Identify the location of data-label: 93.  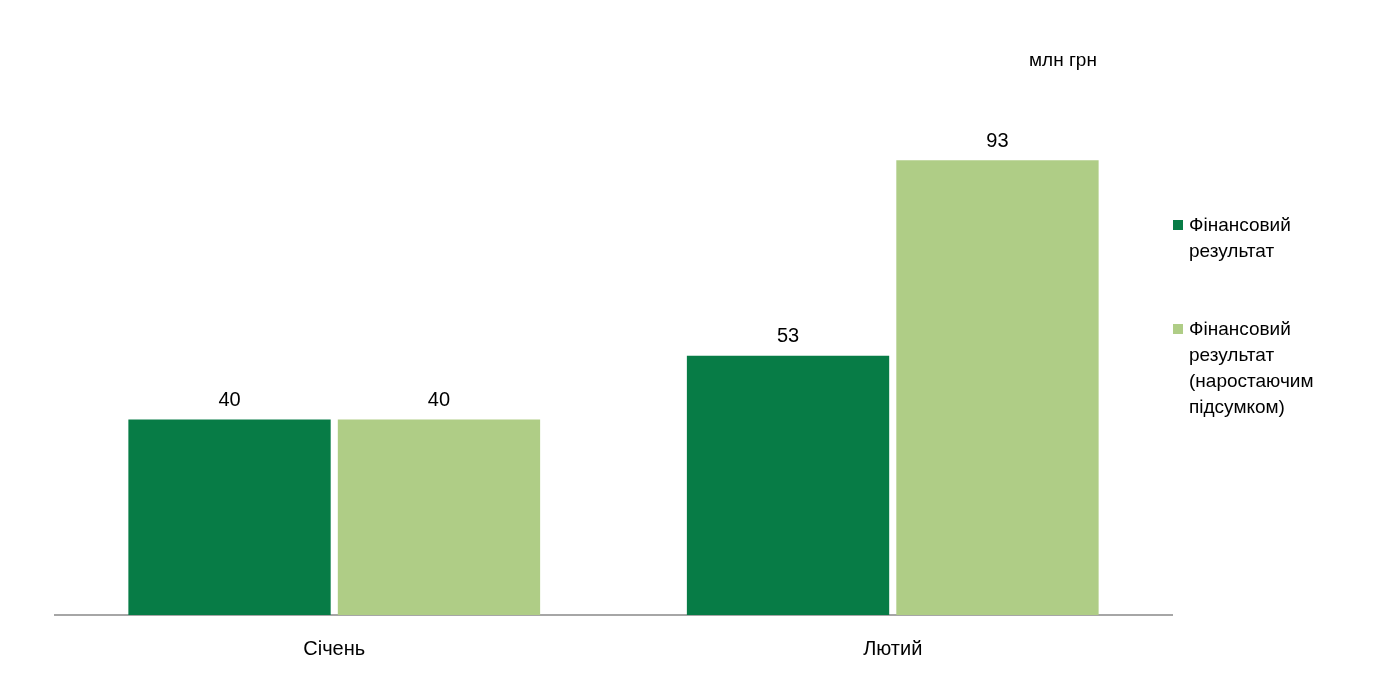
(997, 139).